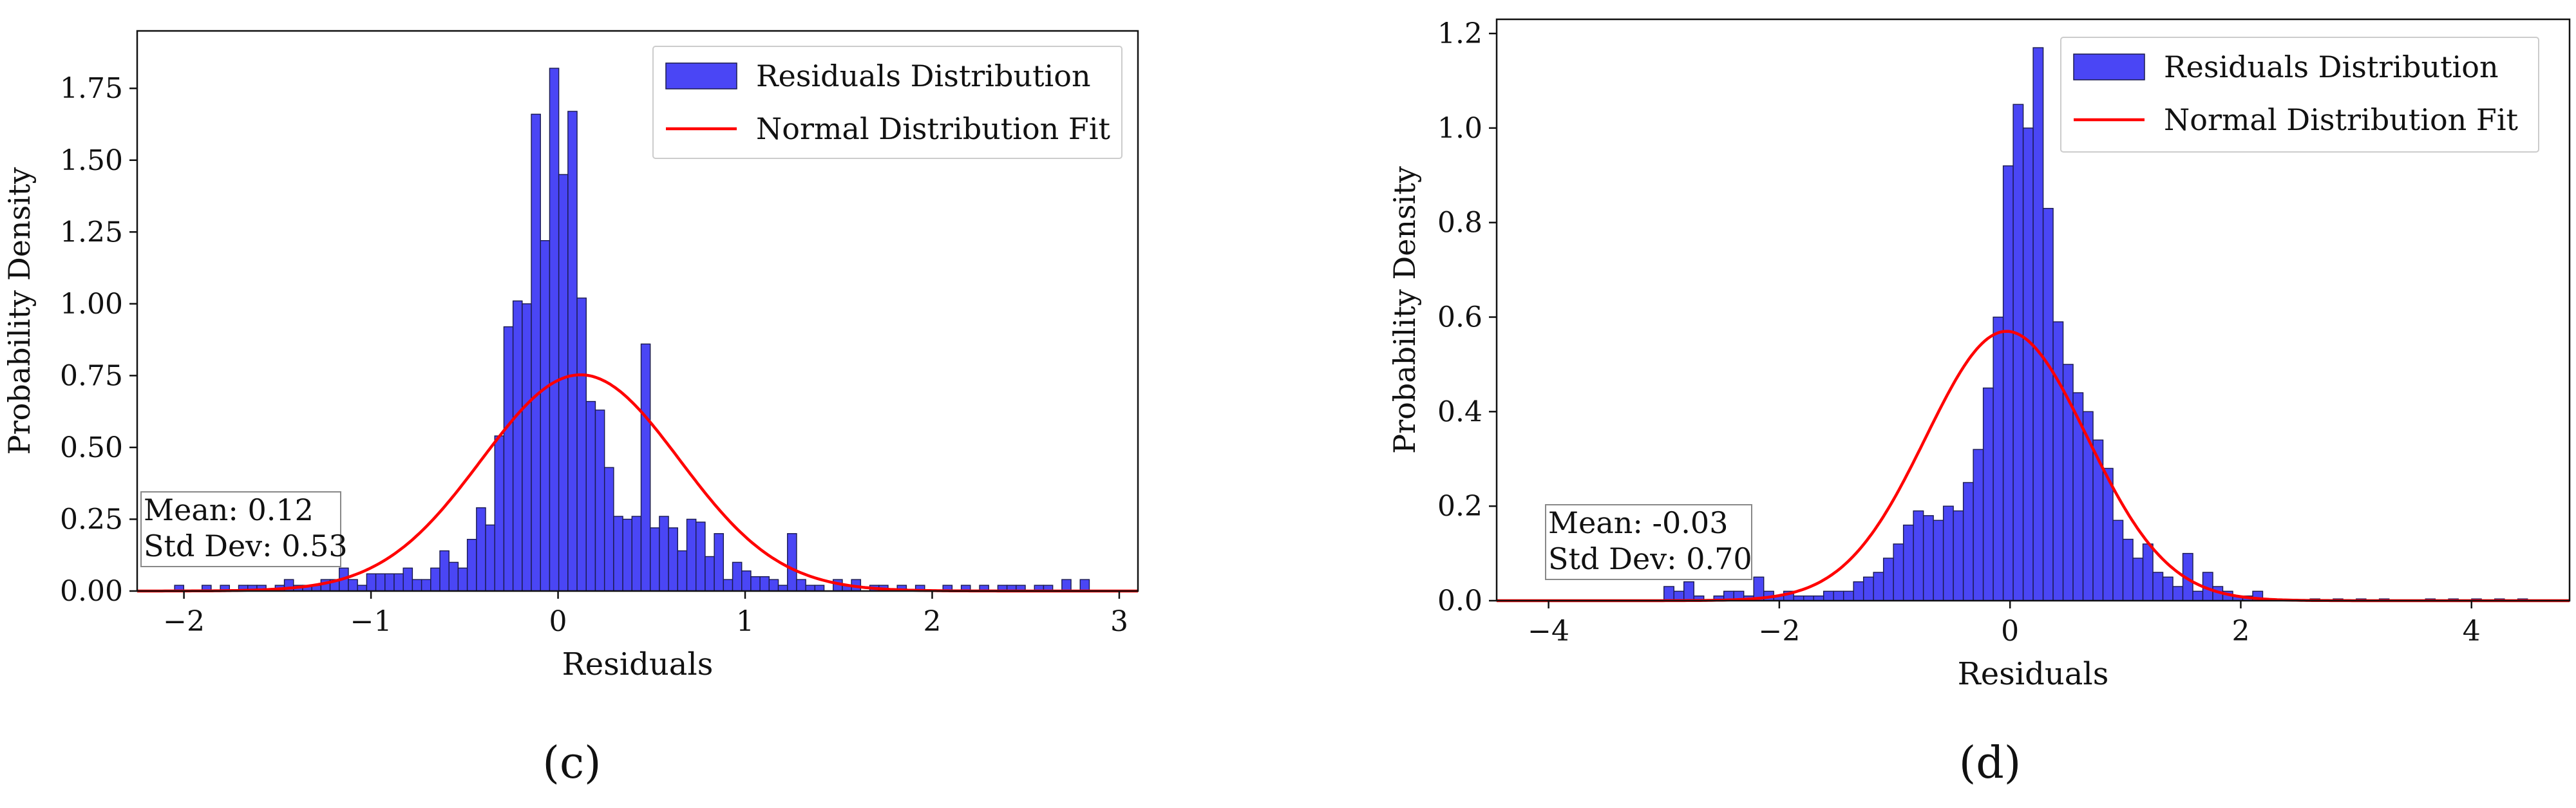 This screenshot has width=2576, height=808. Describe the element at coordinates (1459, 507) in the screenshot. I see `y-tick-label: 0.2` at that location.